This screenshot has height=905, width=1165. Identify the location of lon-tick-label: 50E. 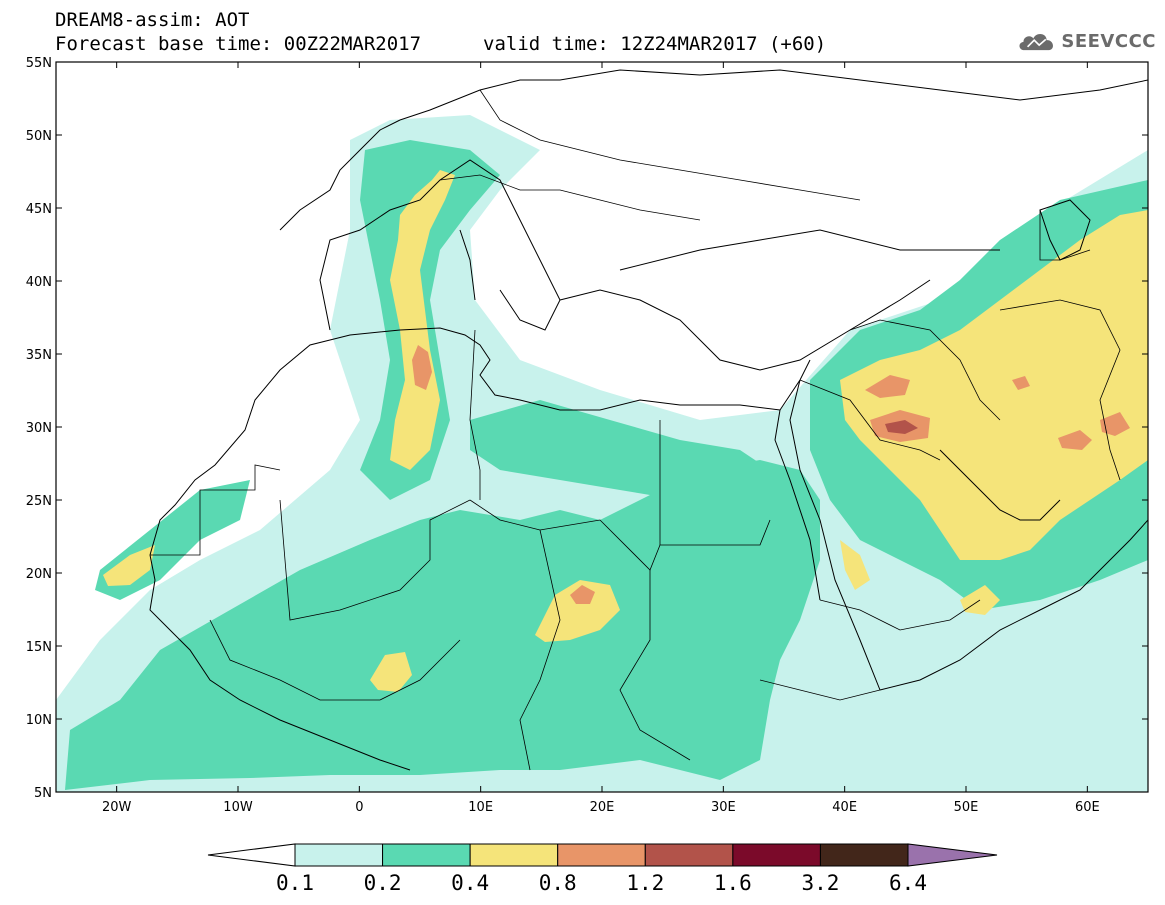
(966, 807).